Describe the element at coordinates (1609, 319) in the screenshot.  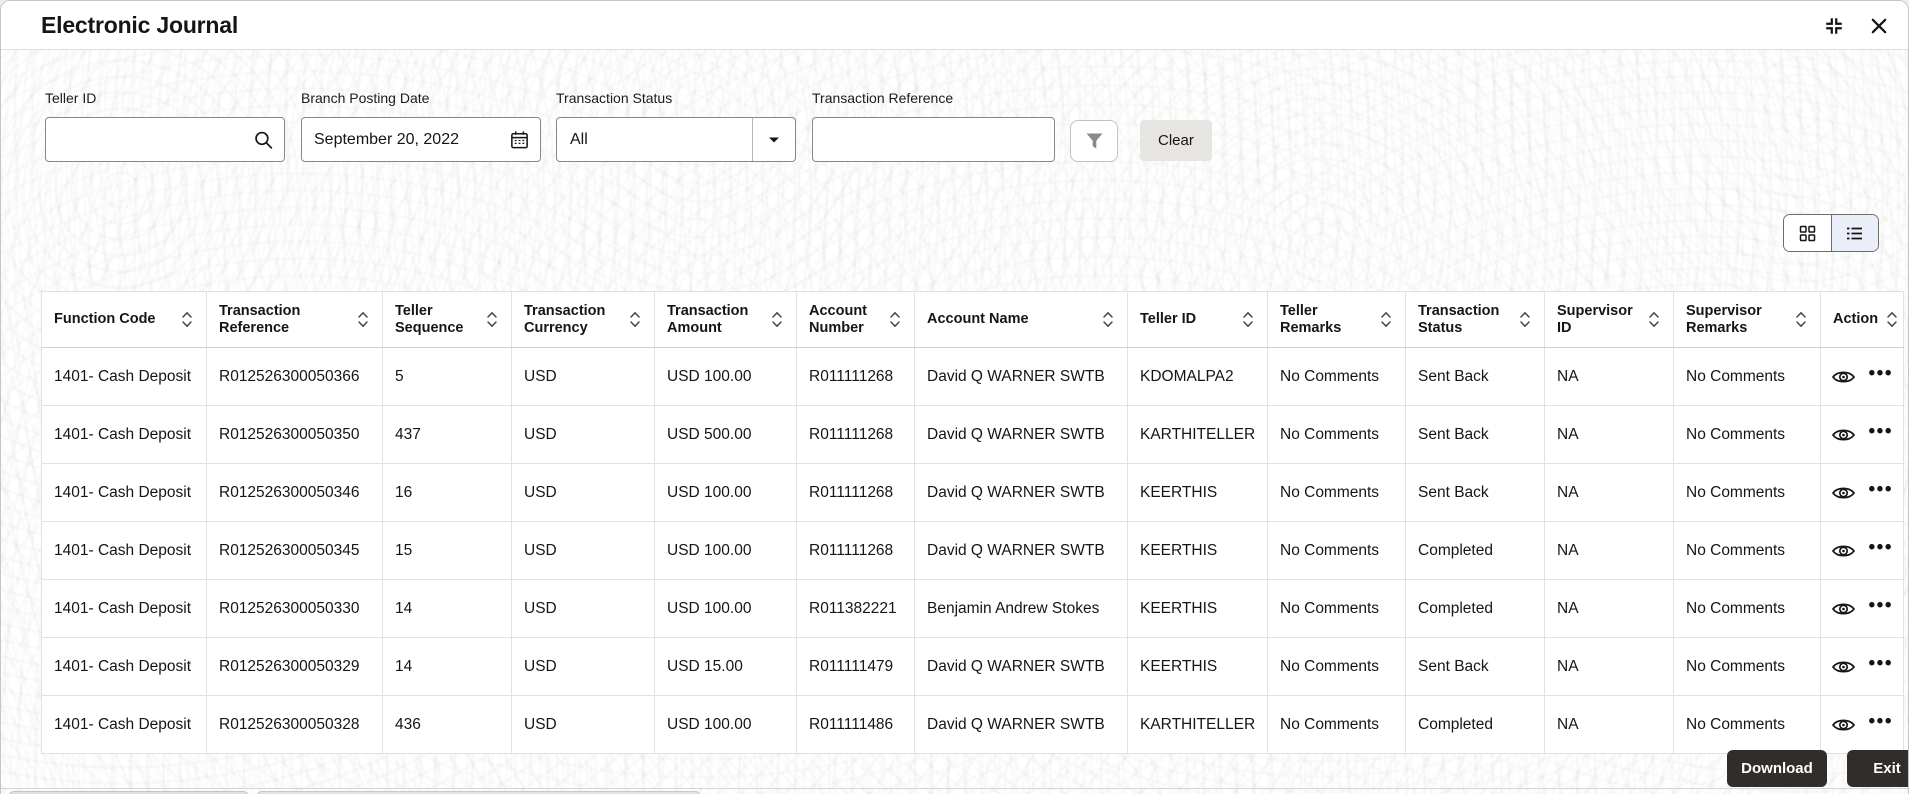
I see `column-header-supervisor-id: Supervisor ID` at that location.